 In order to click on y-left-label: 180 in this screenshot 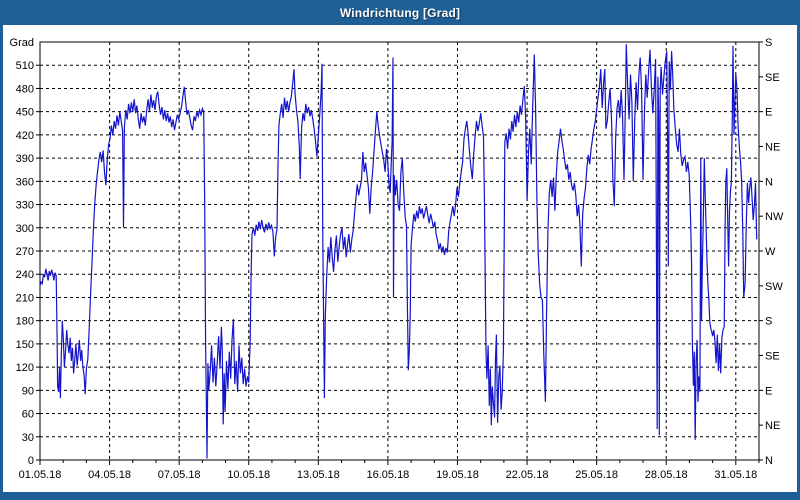, I will do `click(25, 322)`.